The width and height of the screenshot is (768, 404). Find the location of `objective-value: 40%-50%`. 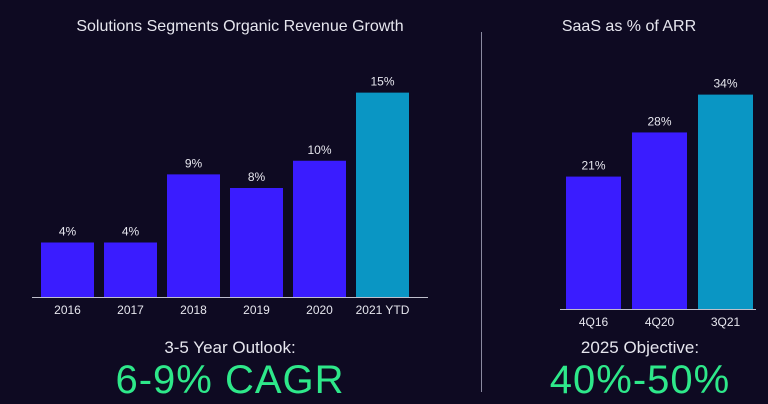

objective-value: 40%-50% is located at coordinates (640, 380).